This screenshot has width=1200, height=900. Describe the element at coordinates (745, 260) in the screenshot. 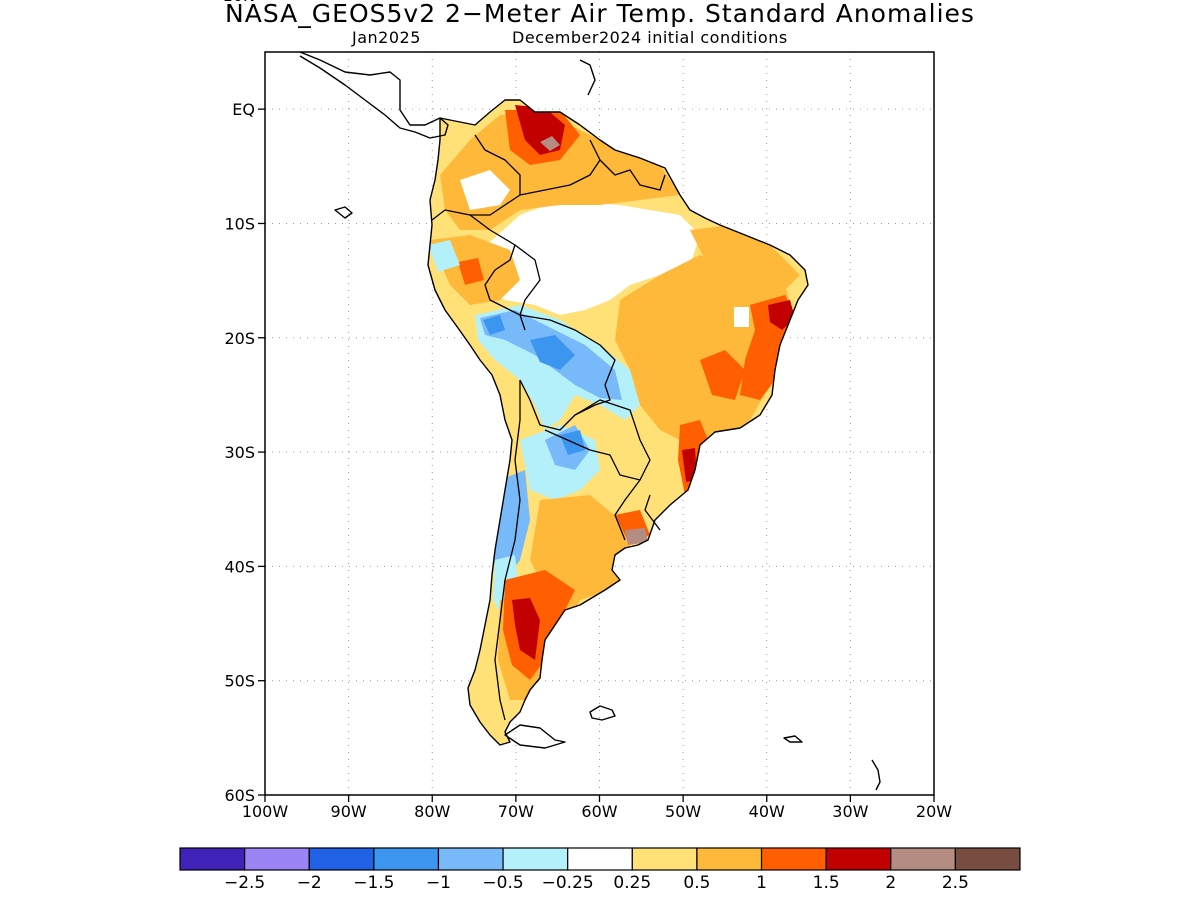

I see `anomaly-region-ne-brazil-warm` at that location.